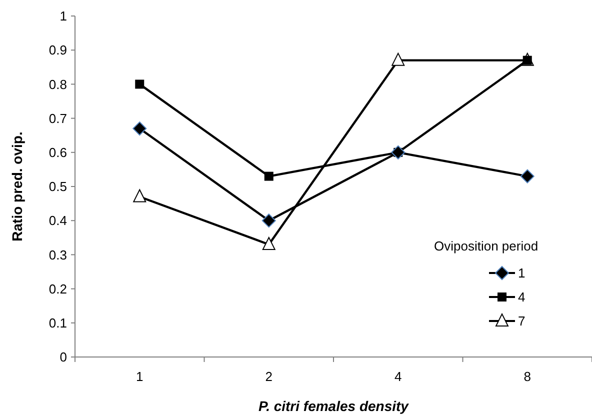 The width and height of the screenshot is (592, 419). I want to click on x-tick-label: 2, so click(268, 376).